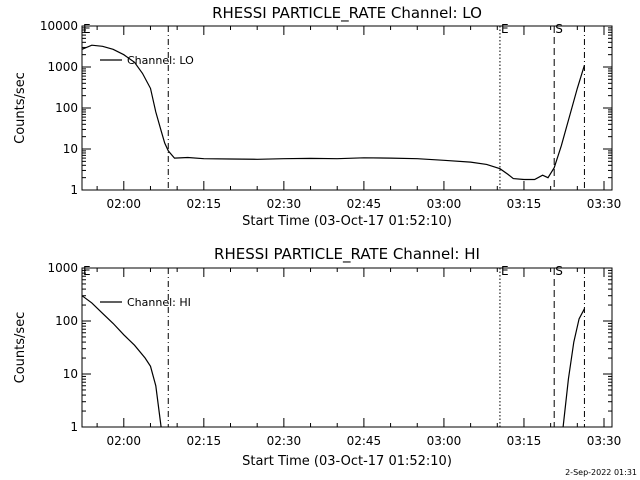 The height and width of the screenshot is (480, 640). Describe the element at coordinates (364, 204) in the screenshot. I see `chart-0-x-tick-label: 02:45` at that location.